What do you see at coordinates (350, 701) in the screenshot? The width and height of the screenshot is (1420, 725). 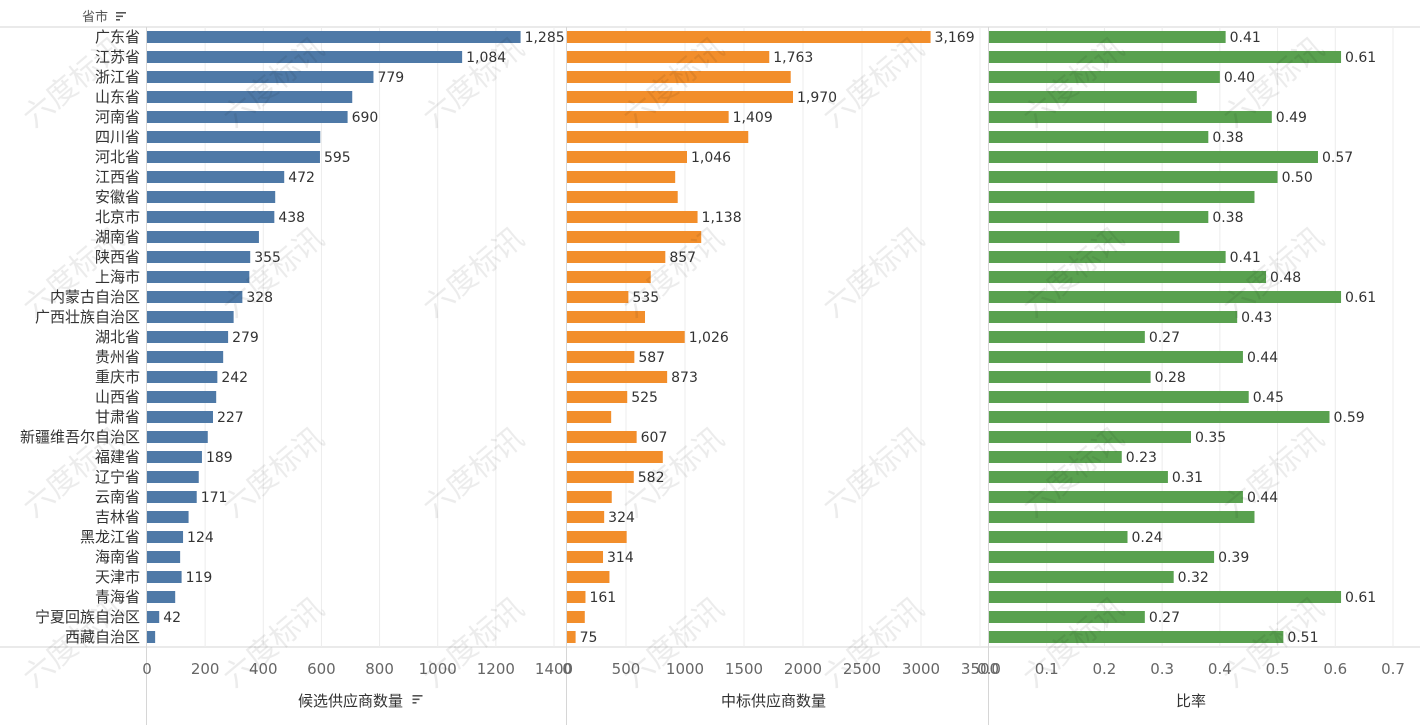 I see `axis-title-1: 候选供应商数量` at bounding box center [350, 701].